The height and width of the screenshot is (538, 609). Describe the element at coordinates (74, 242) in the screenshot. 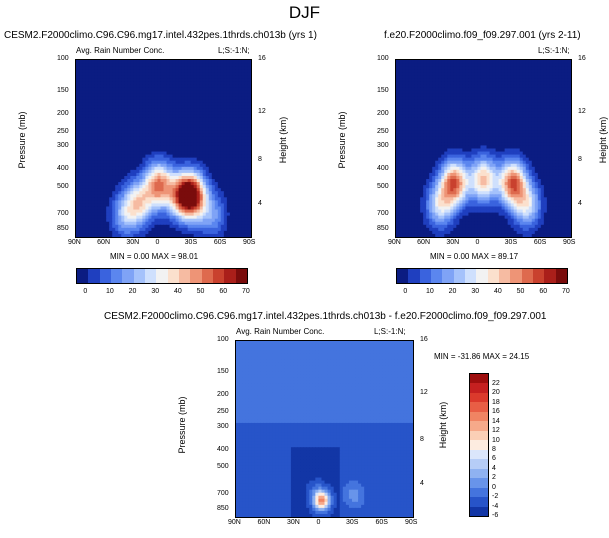

I see `x-tick-label: 90N` at that location.